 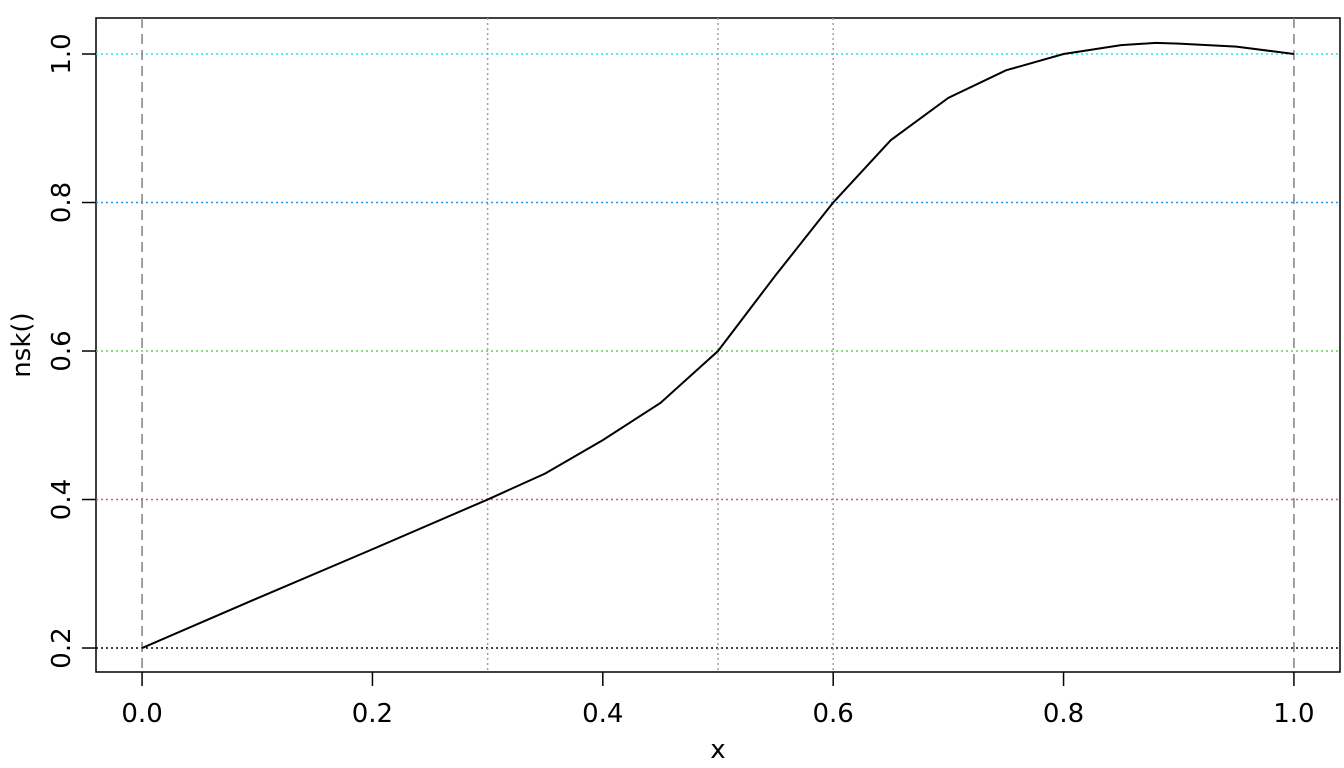 I want to click on y-tick-label: 0.6, so click(x=62, y=350).